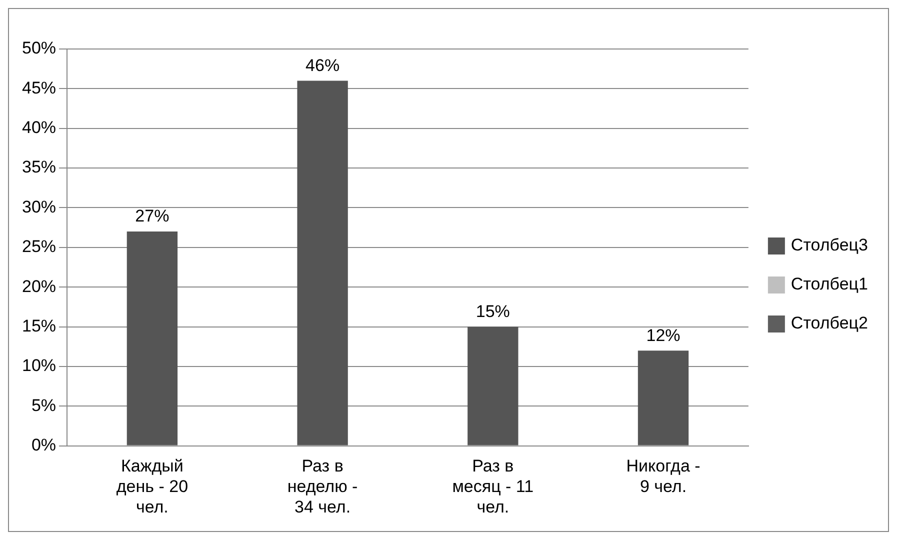  Describe the element at coordinates (152, 216) in the screenshot. I see `data-label: 27%` at that location.